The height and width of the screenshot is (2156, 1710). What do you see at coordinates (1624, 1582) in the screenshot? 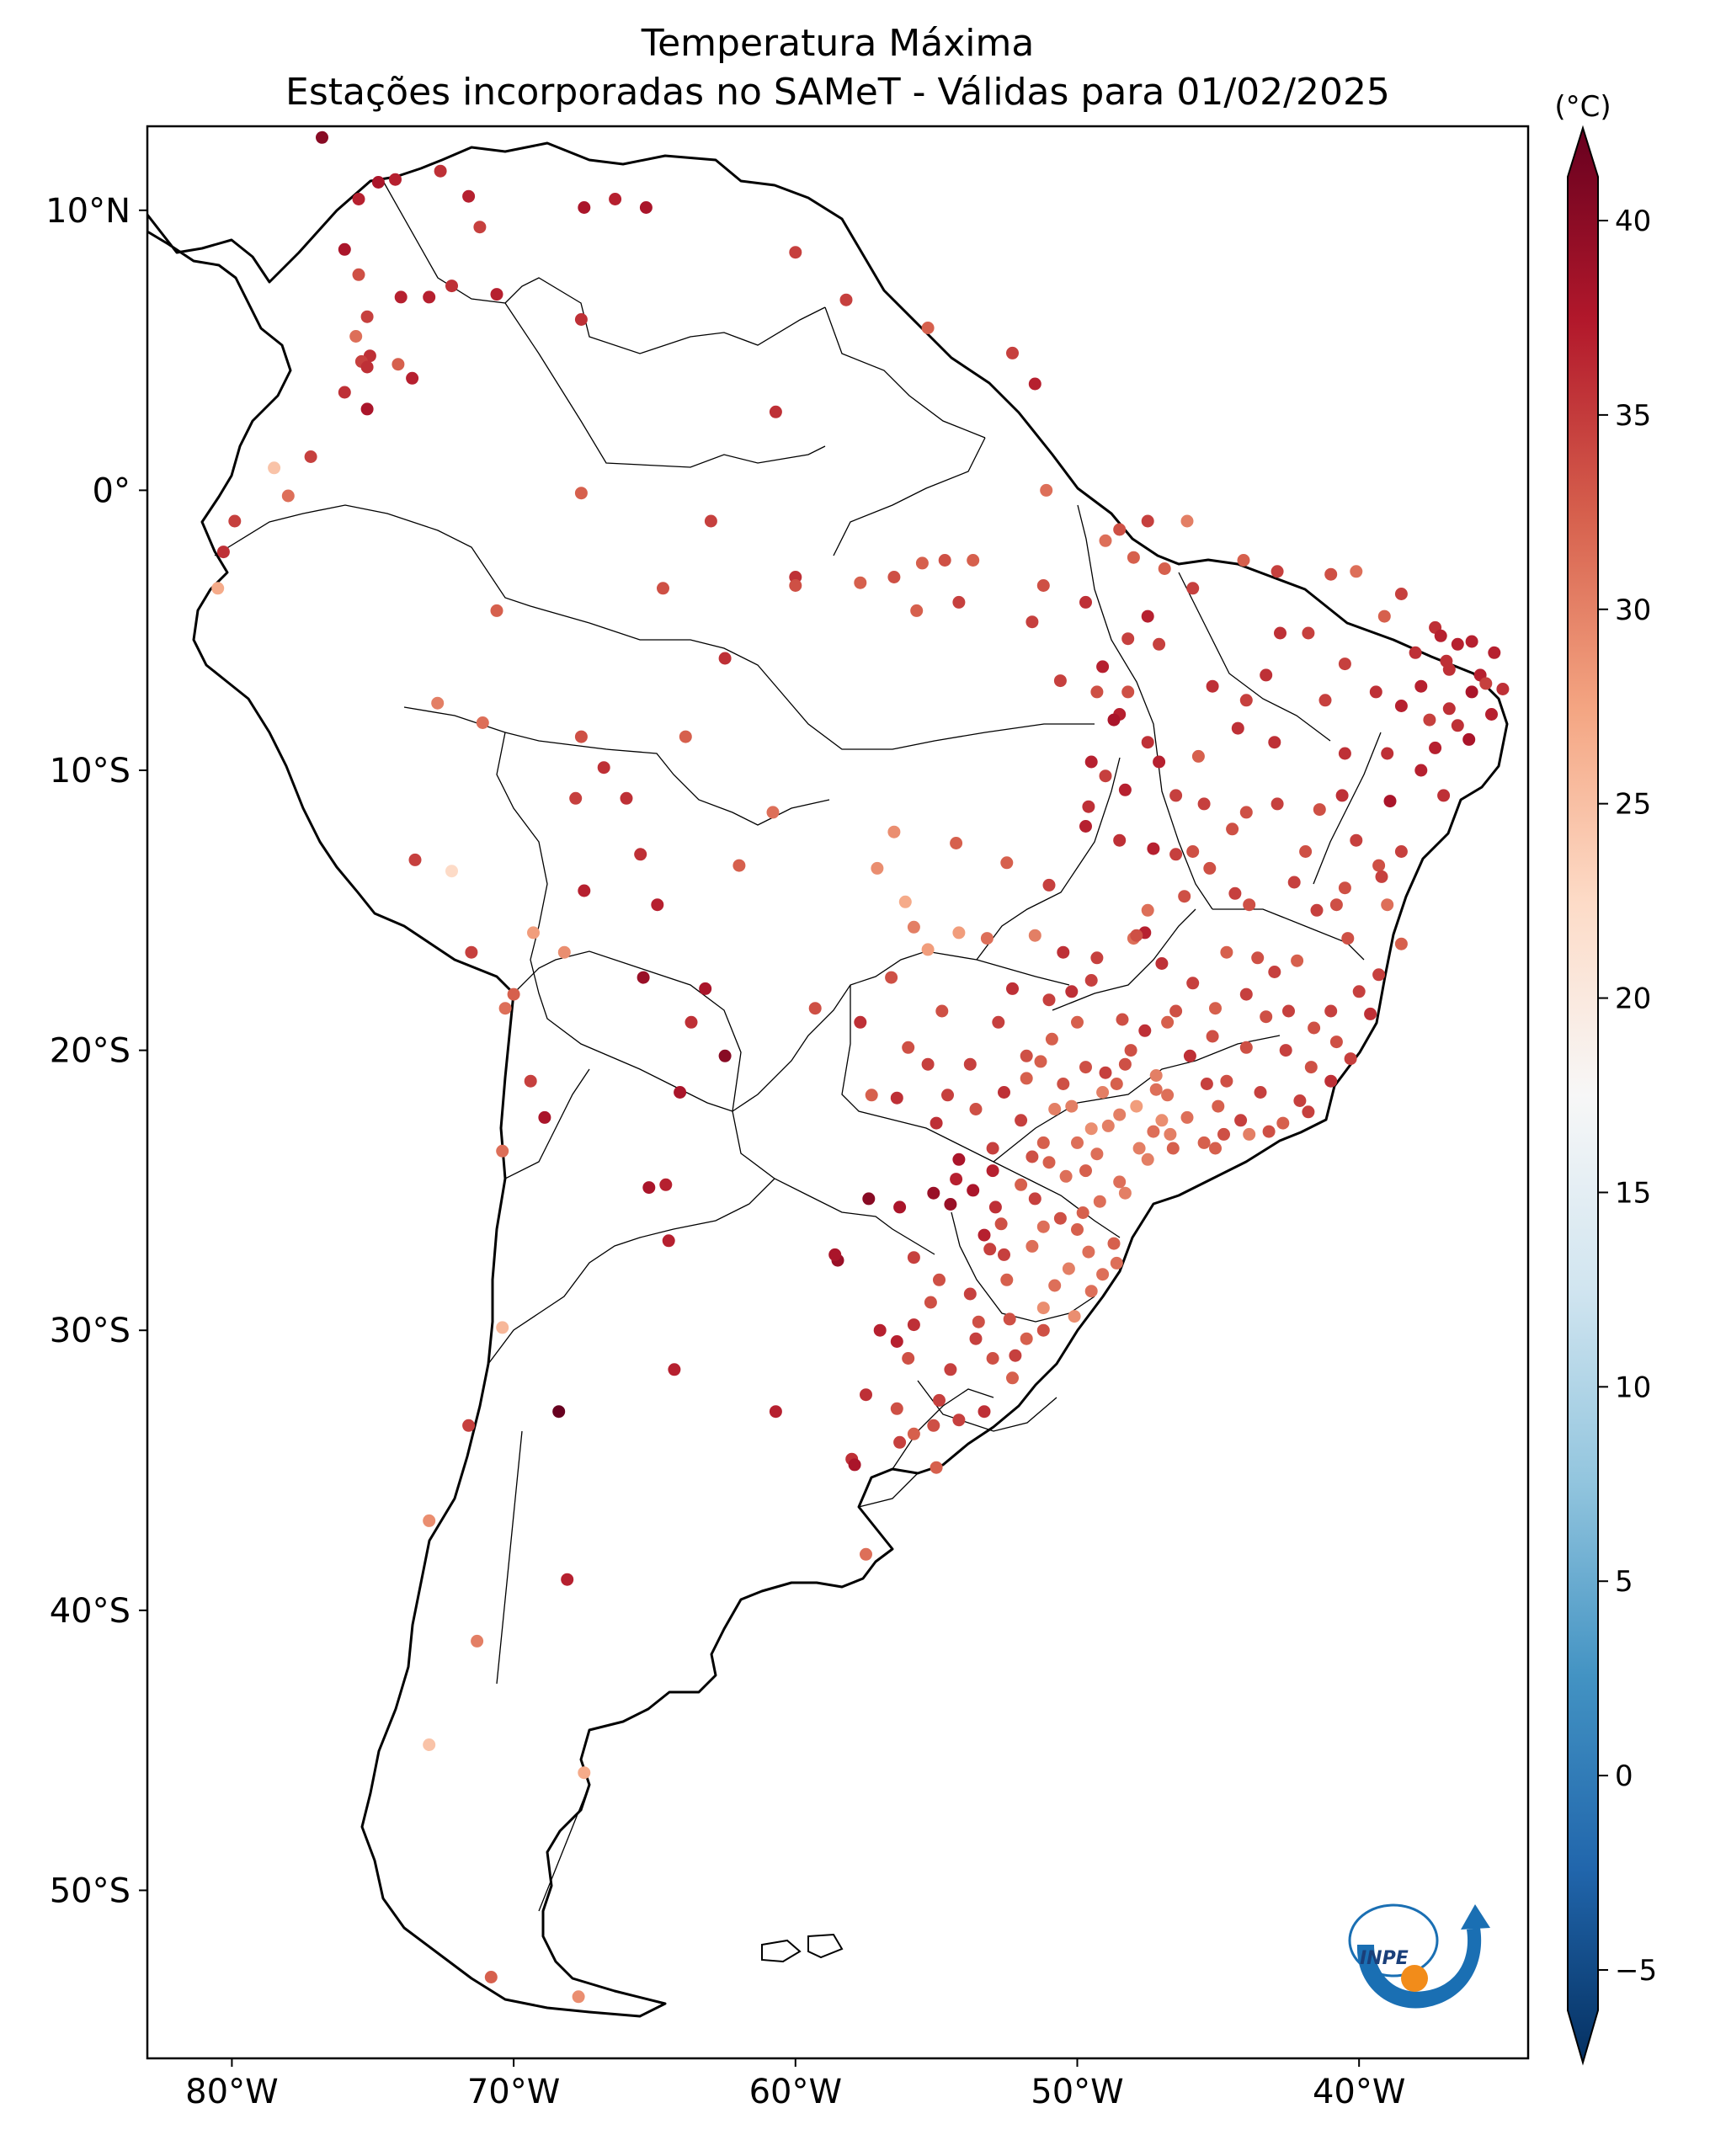
I see `colorbar-tick-label: 5` at bounding box center [1624, 1582].